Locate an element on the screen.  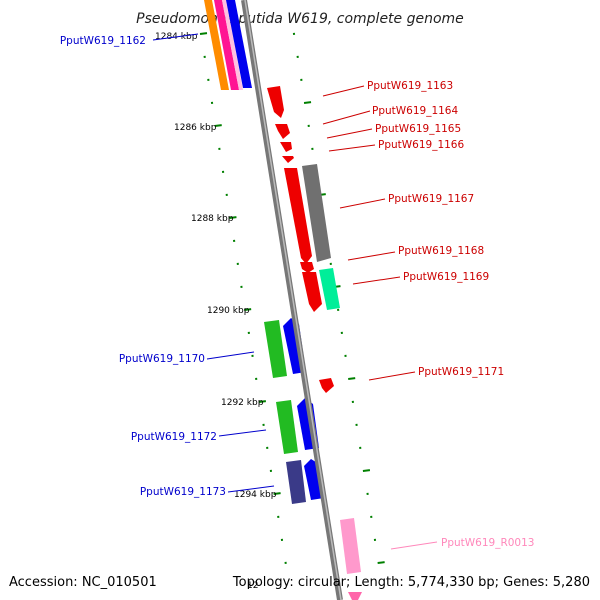
feature-R0013 is located at coordinates (350, 546).